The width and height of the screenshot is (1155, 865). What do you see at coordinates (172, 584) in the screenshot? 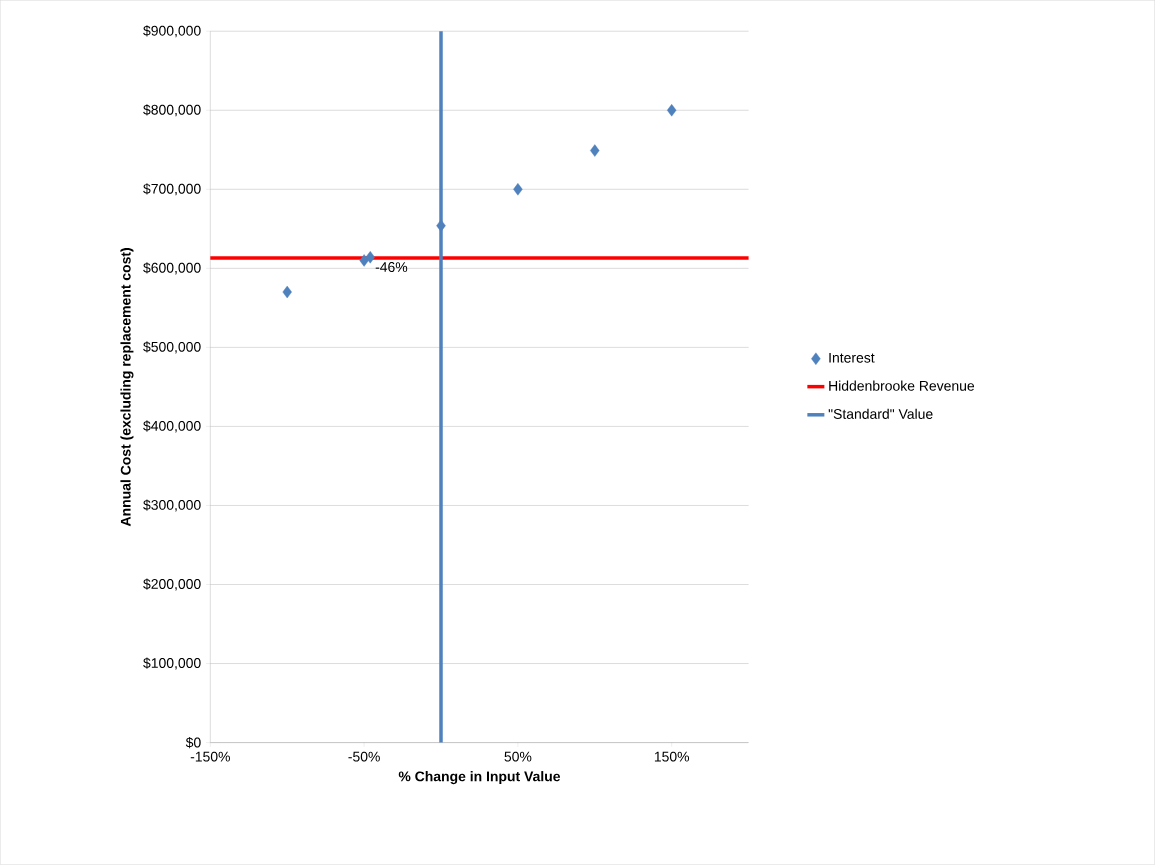
I see `y-tick-label: $200,000` at bounding box center [172, 584].